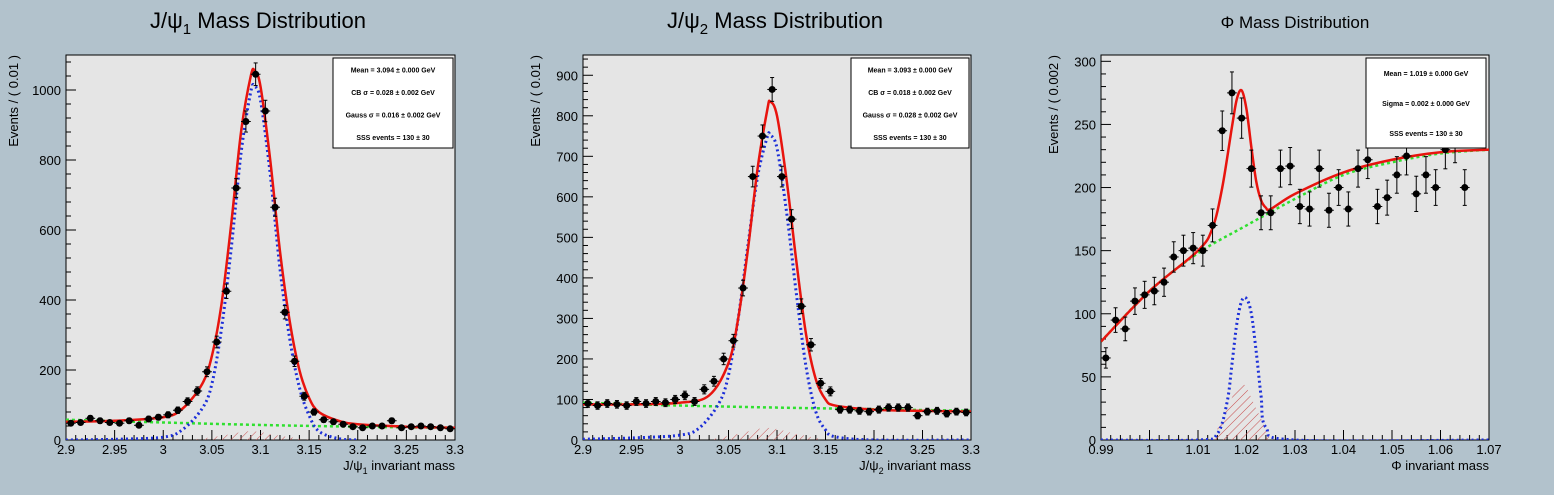  Describe the element at coordinates (412, 465) in the screenshot. I see `x-axis-title-rest: invariant mass` at that location.